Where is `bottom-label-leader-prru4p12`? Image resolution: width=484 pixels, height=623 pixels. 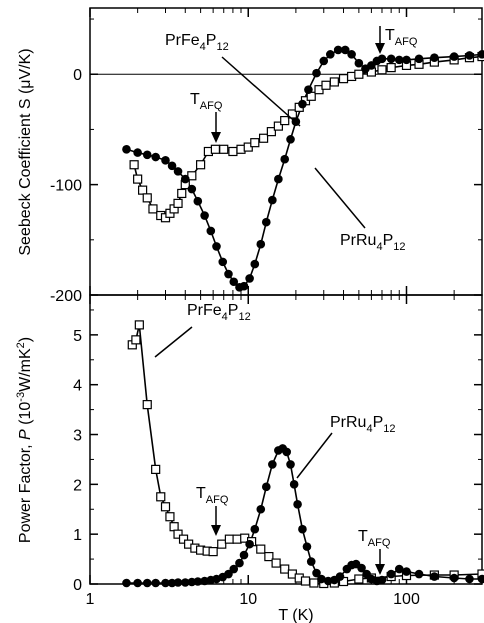
bottom-label-leader-prru4p12 is located at coordinates (314, 455).